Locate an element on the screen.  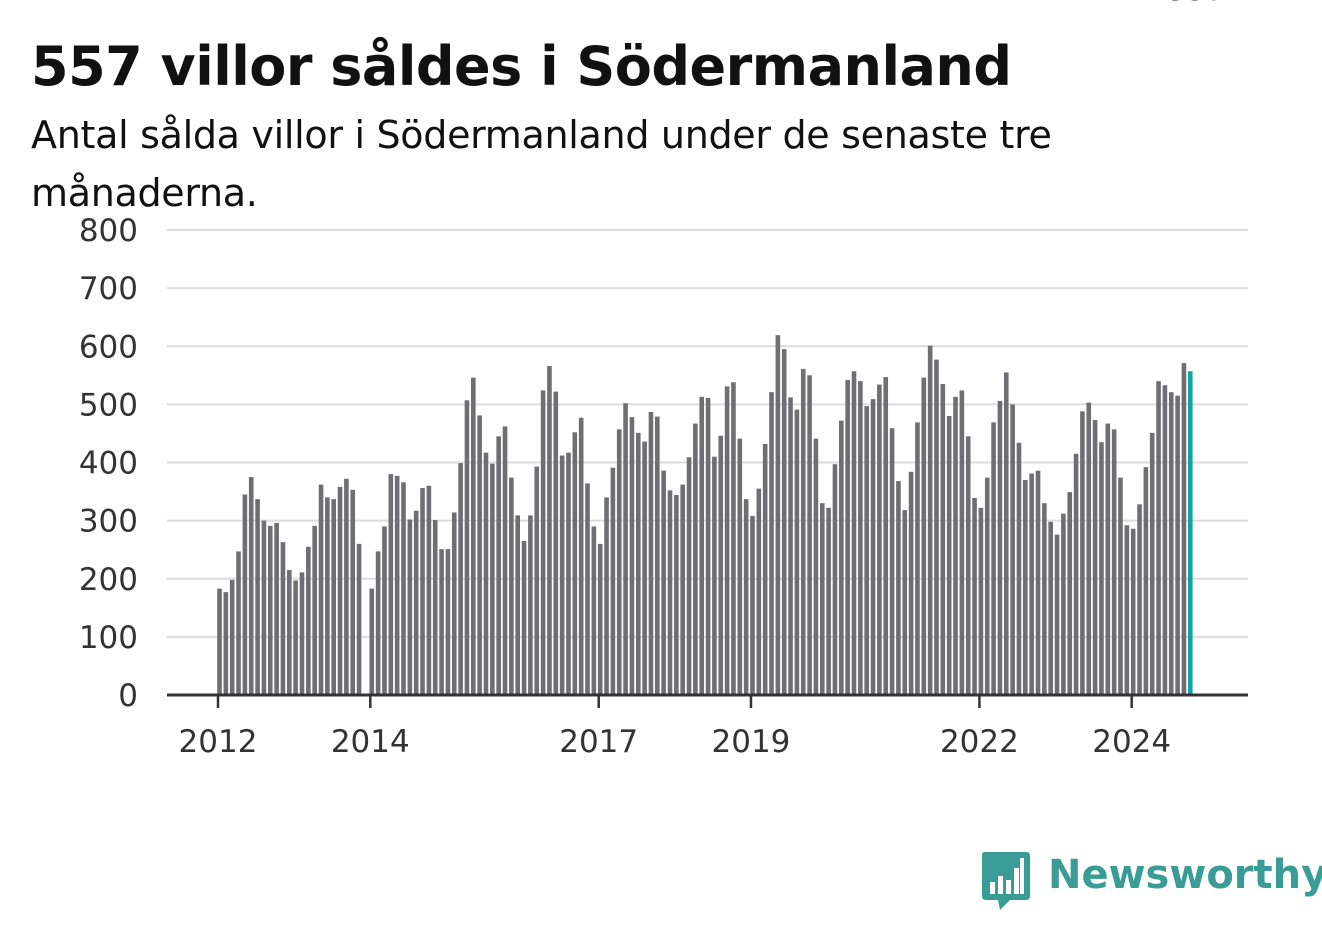
newsworthy-logo is located at coordinates (1140, 880).